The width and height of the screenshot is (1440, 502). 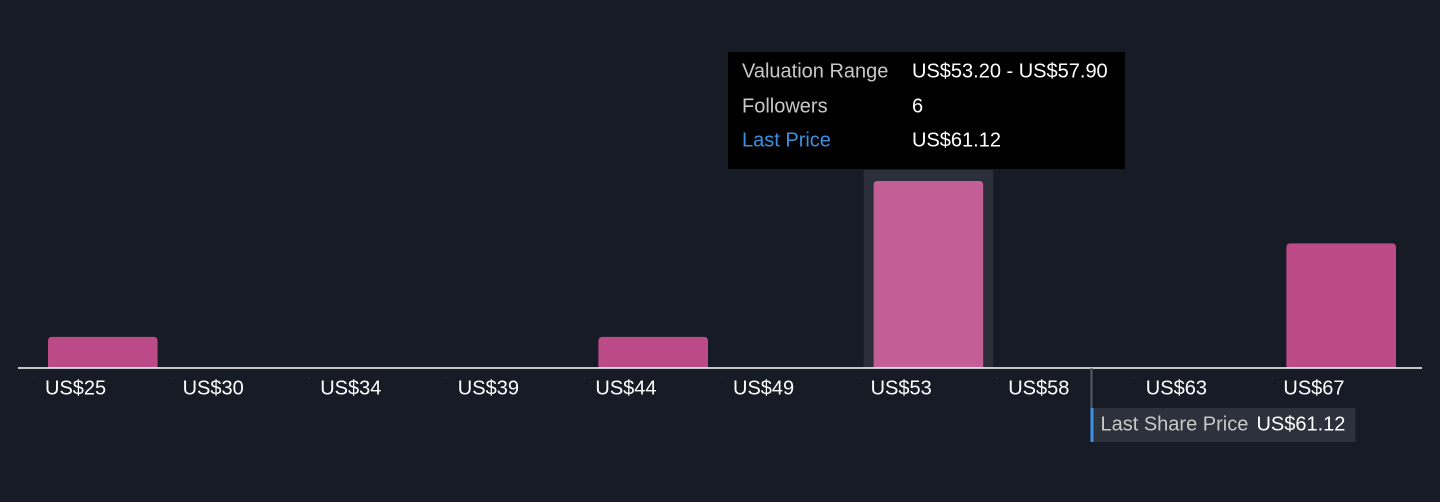 I want to click on last-price-box, so click(x=1223, y=425).